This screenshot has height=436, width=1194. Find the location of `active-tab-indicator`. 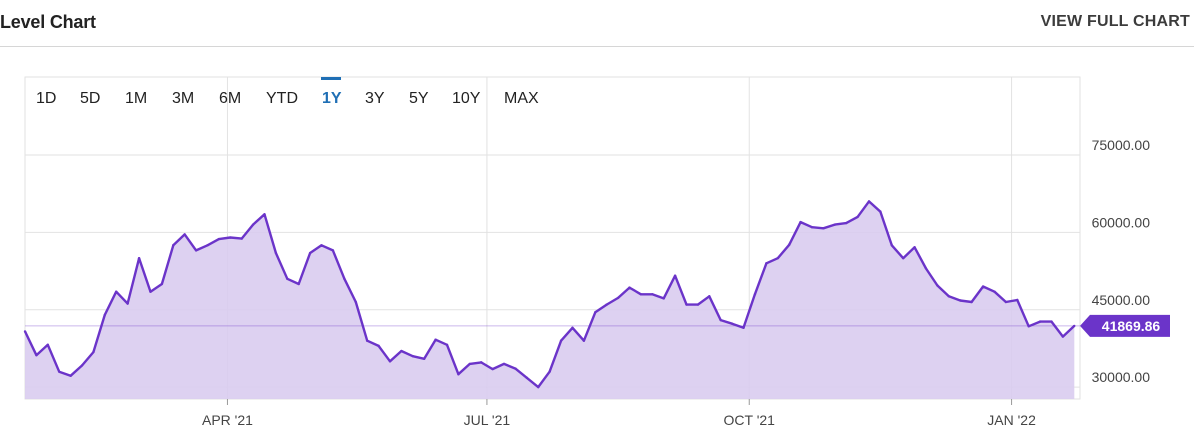

active-tab-indicator is located at coordinates (331, 78).